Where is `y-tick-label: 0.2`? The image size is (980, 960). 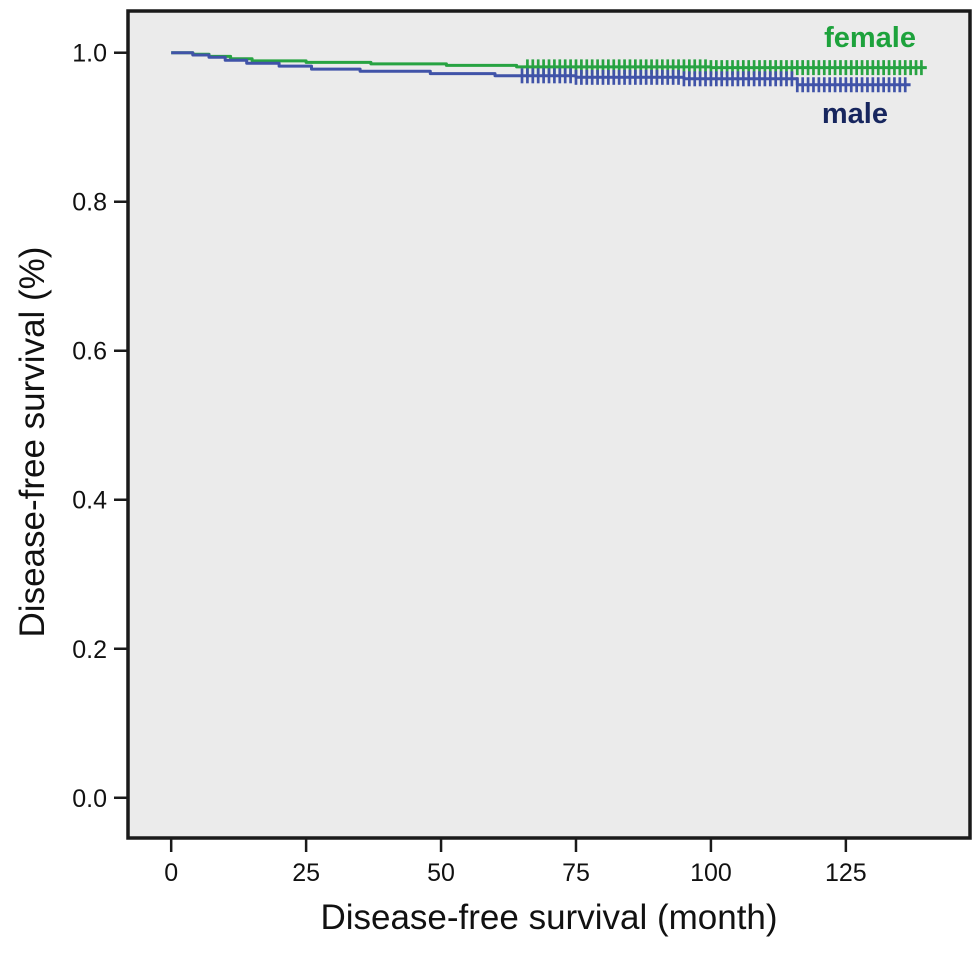 y-tick-label: 0.2 is located at coordinates (89, 650).